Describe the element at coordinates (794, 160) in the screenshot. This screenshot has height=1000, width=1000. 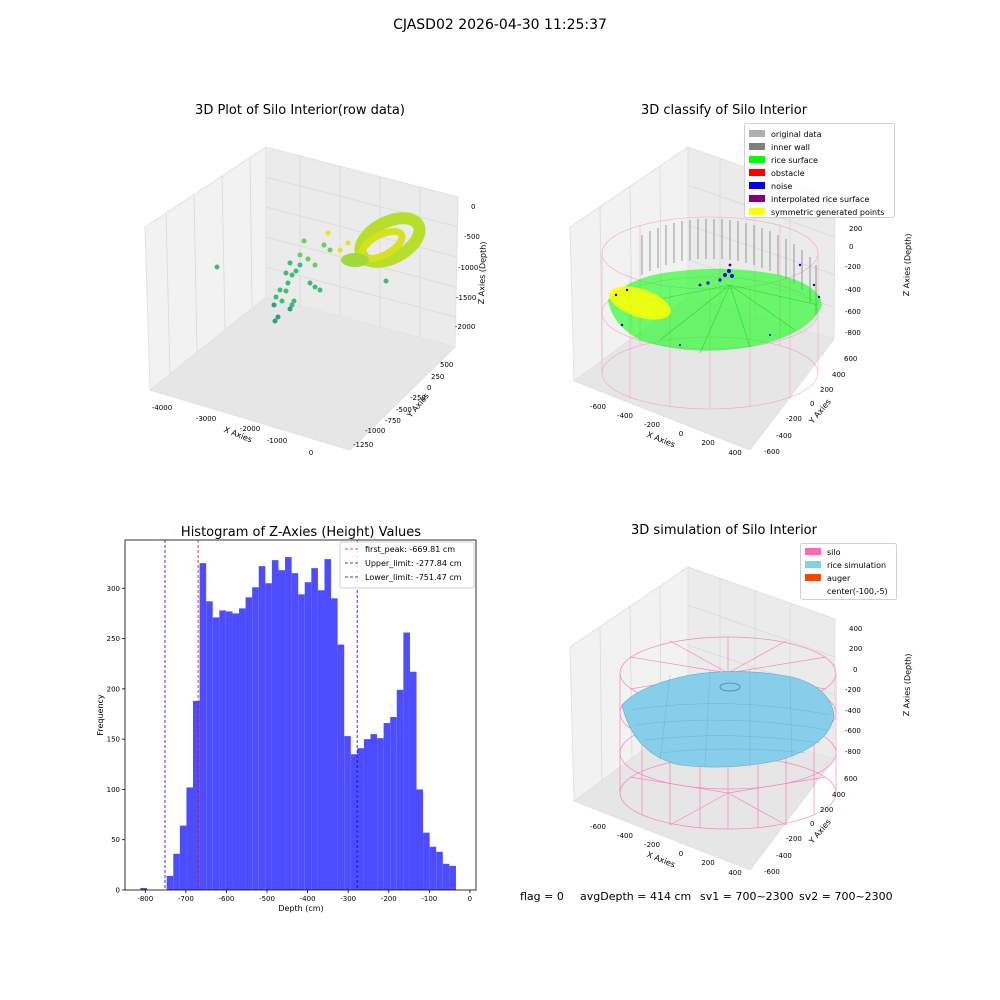
I see `classify-legend-label: rice surface` at that location.